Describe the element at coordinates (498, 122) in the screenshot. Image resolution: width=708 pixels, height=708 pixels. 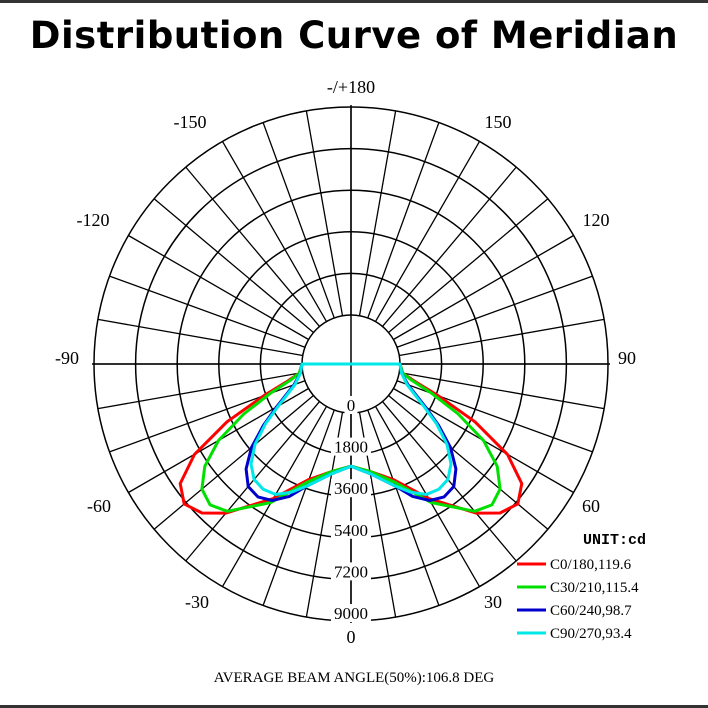
I see `angle-tick-label: 150` at that location.